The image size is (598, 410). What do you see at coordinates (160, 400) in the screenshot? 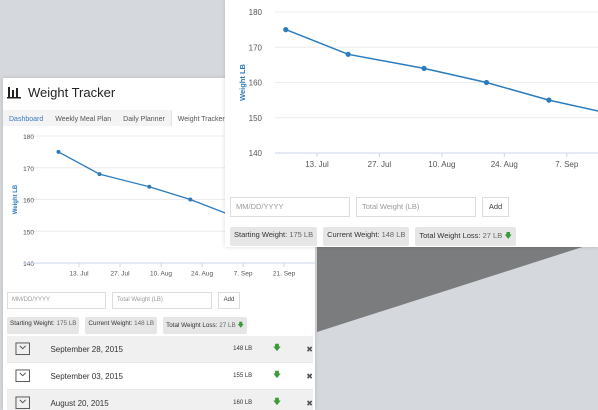
I see `list-item: August 20, 2015 160 LB 🡇 ✖` at bounding box center [160, 400].